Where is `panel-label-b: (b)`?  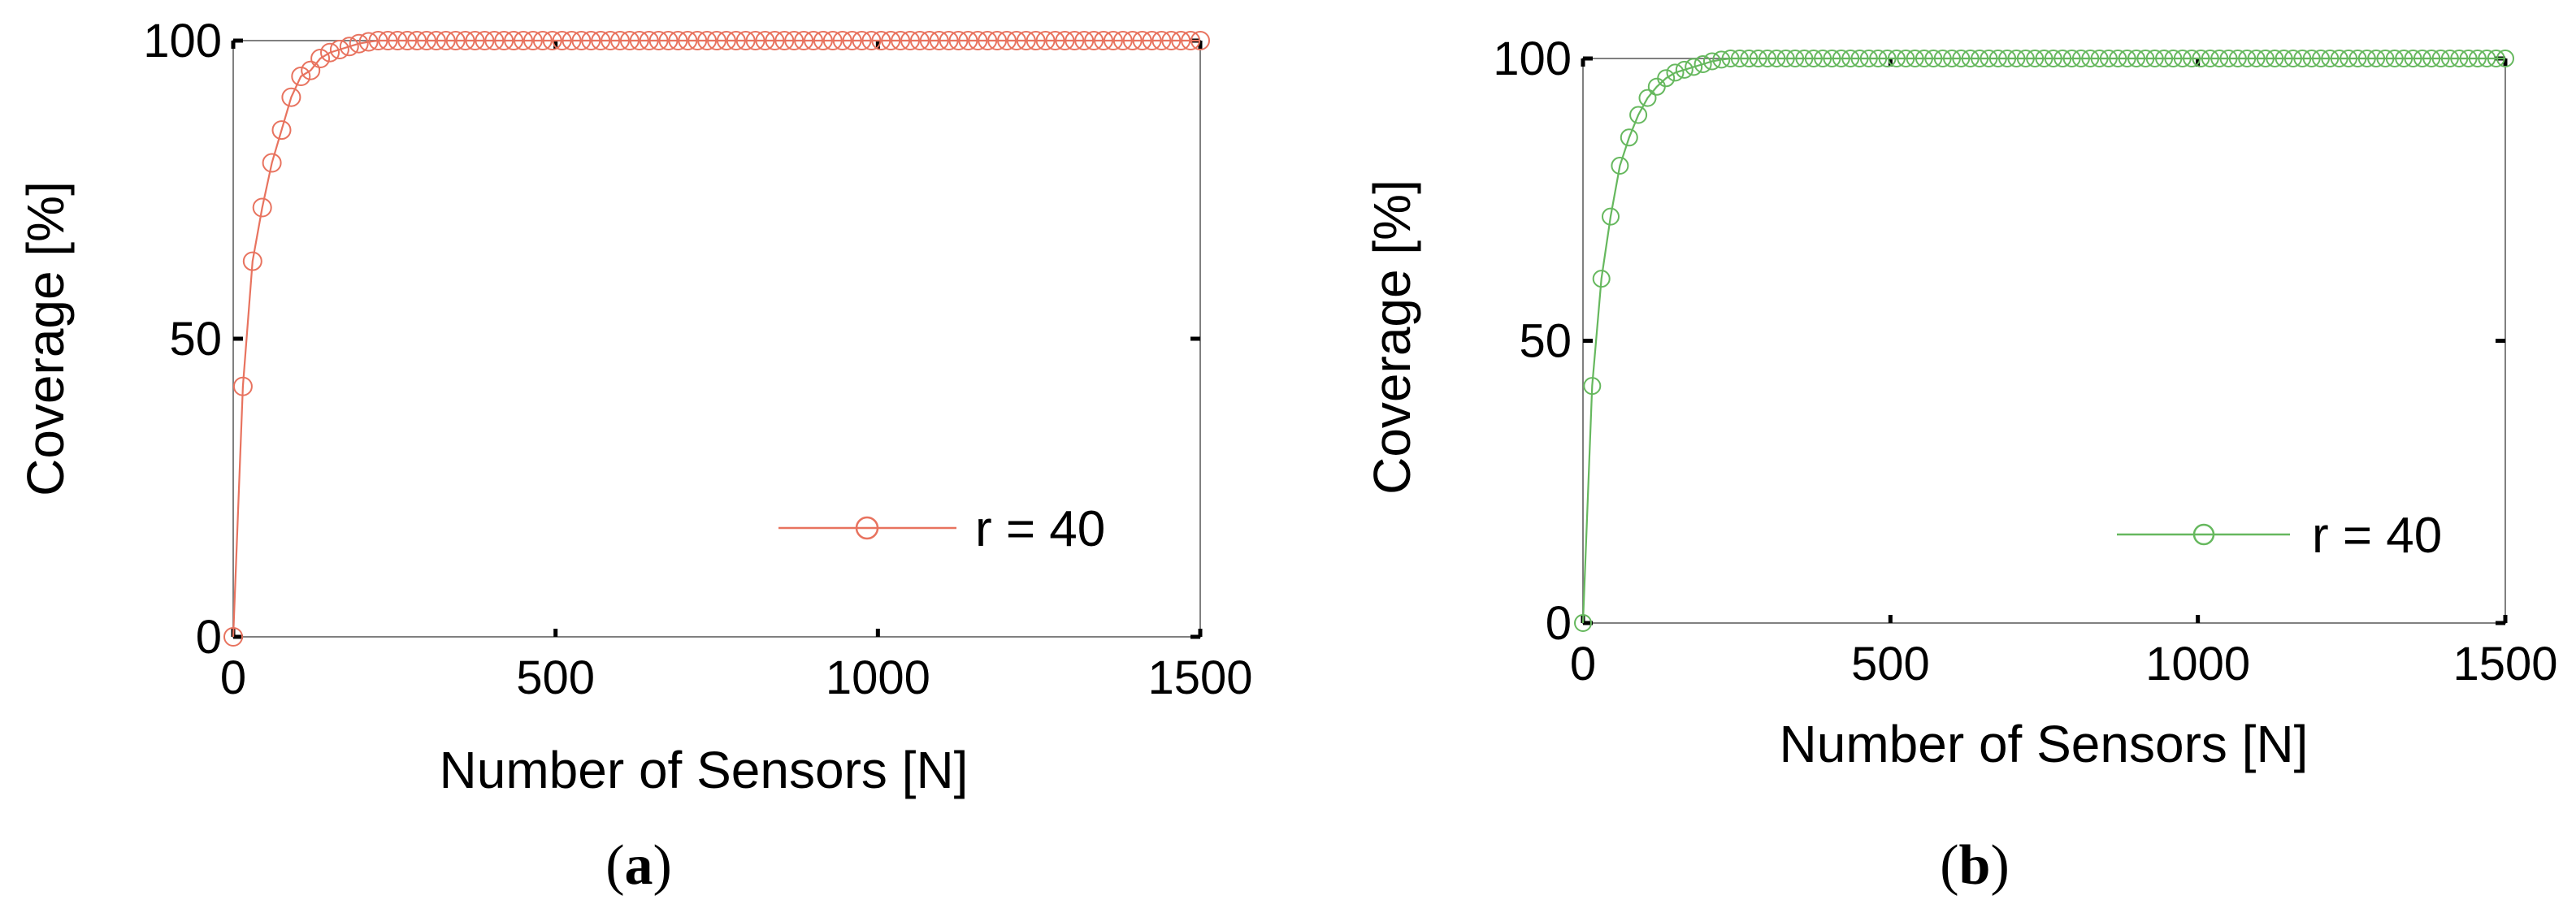 panel-label-b: (b) is located at coordinates (1975, 865).